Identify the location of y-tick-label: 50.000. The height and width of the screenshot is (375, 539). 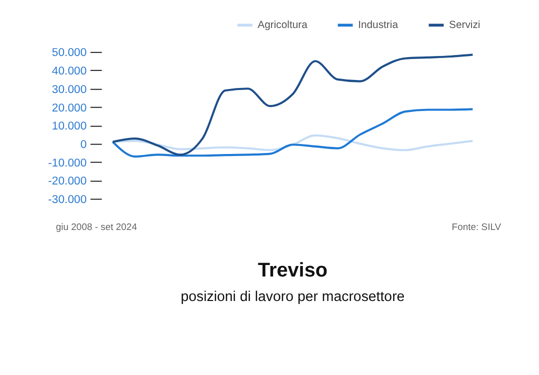
(69, 53).